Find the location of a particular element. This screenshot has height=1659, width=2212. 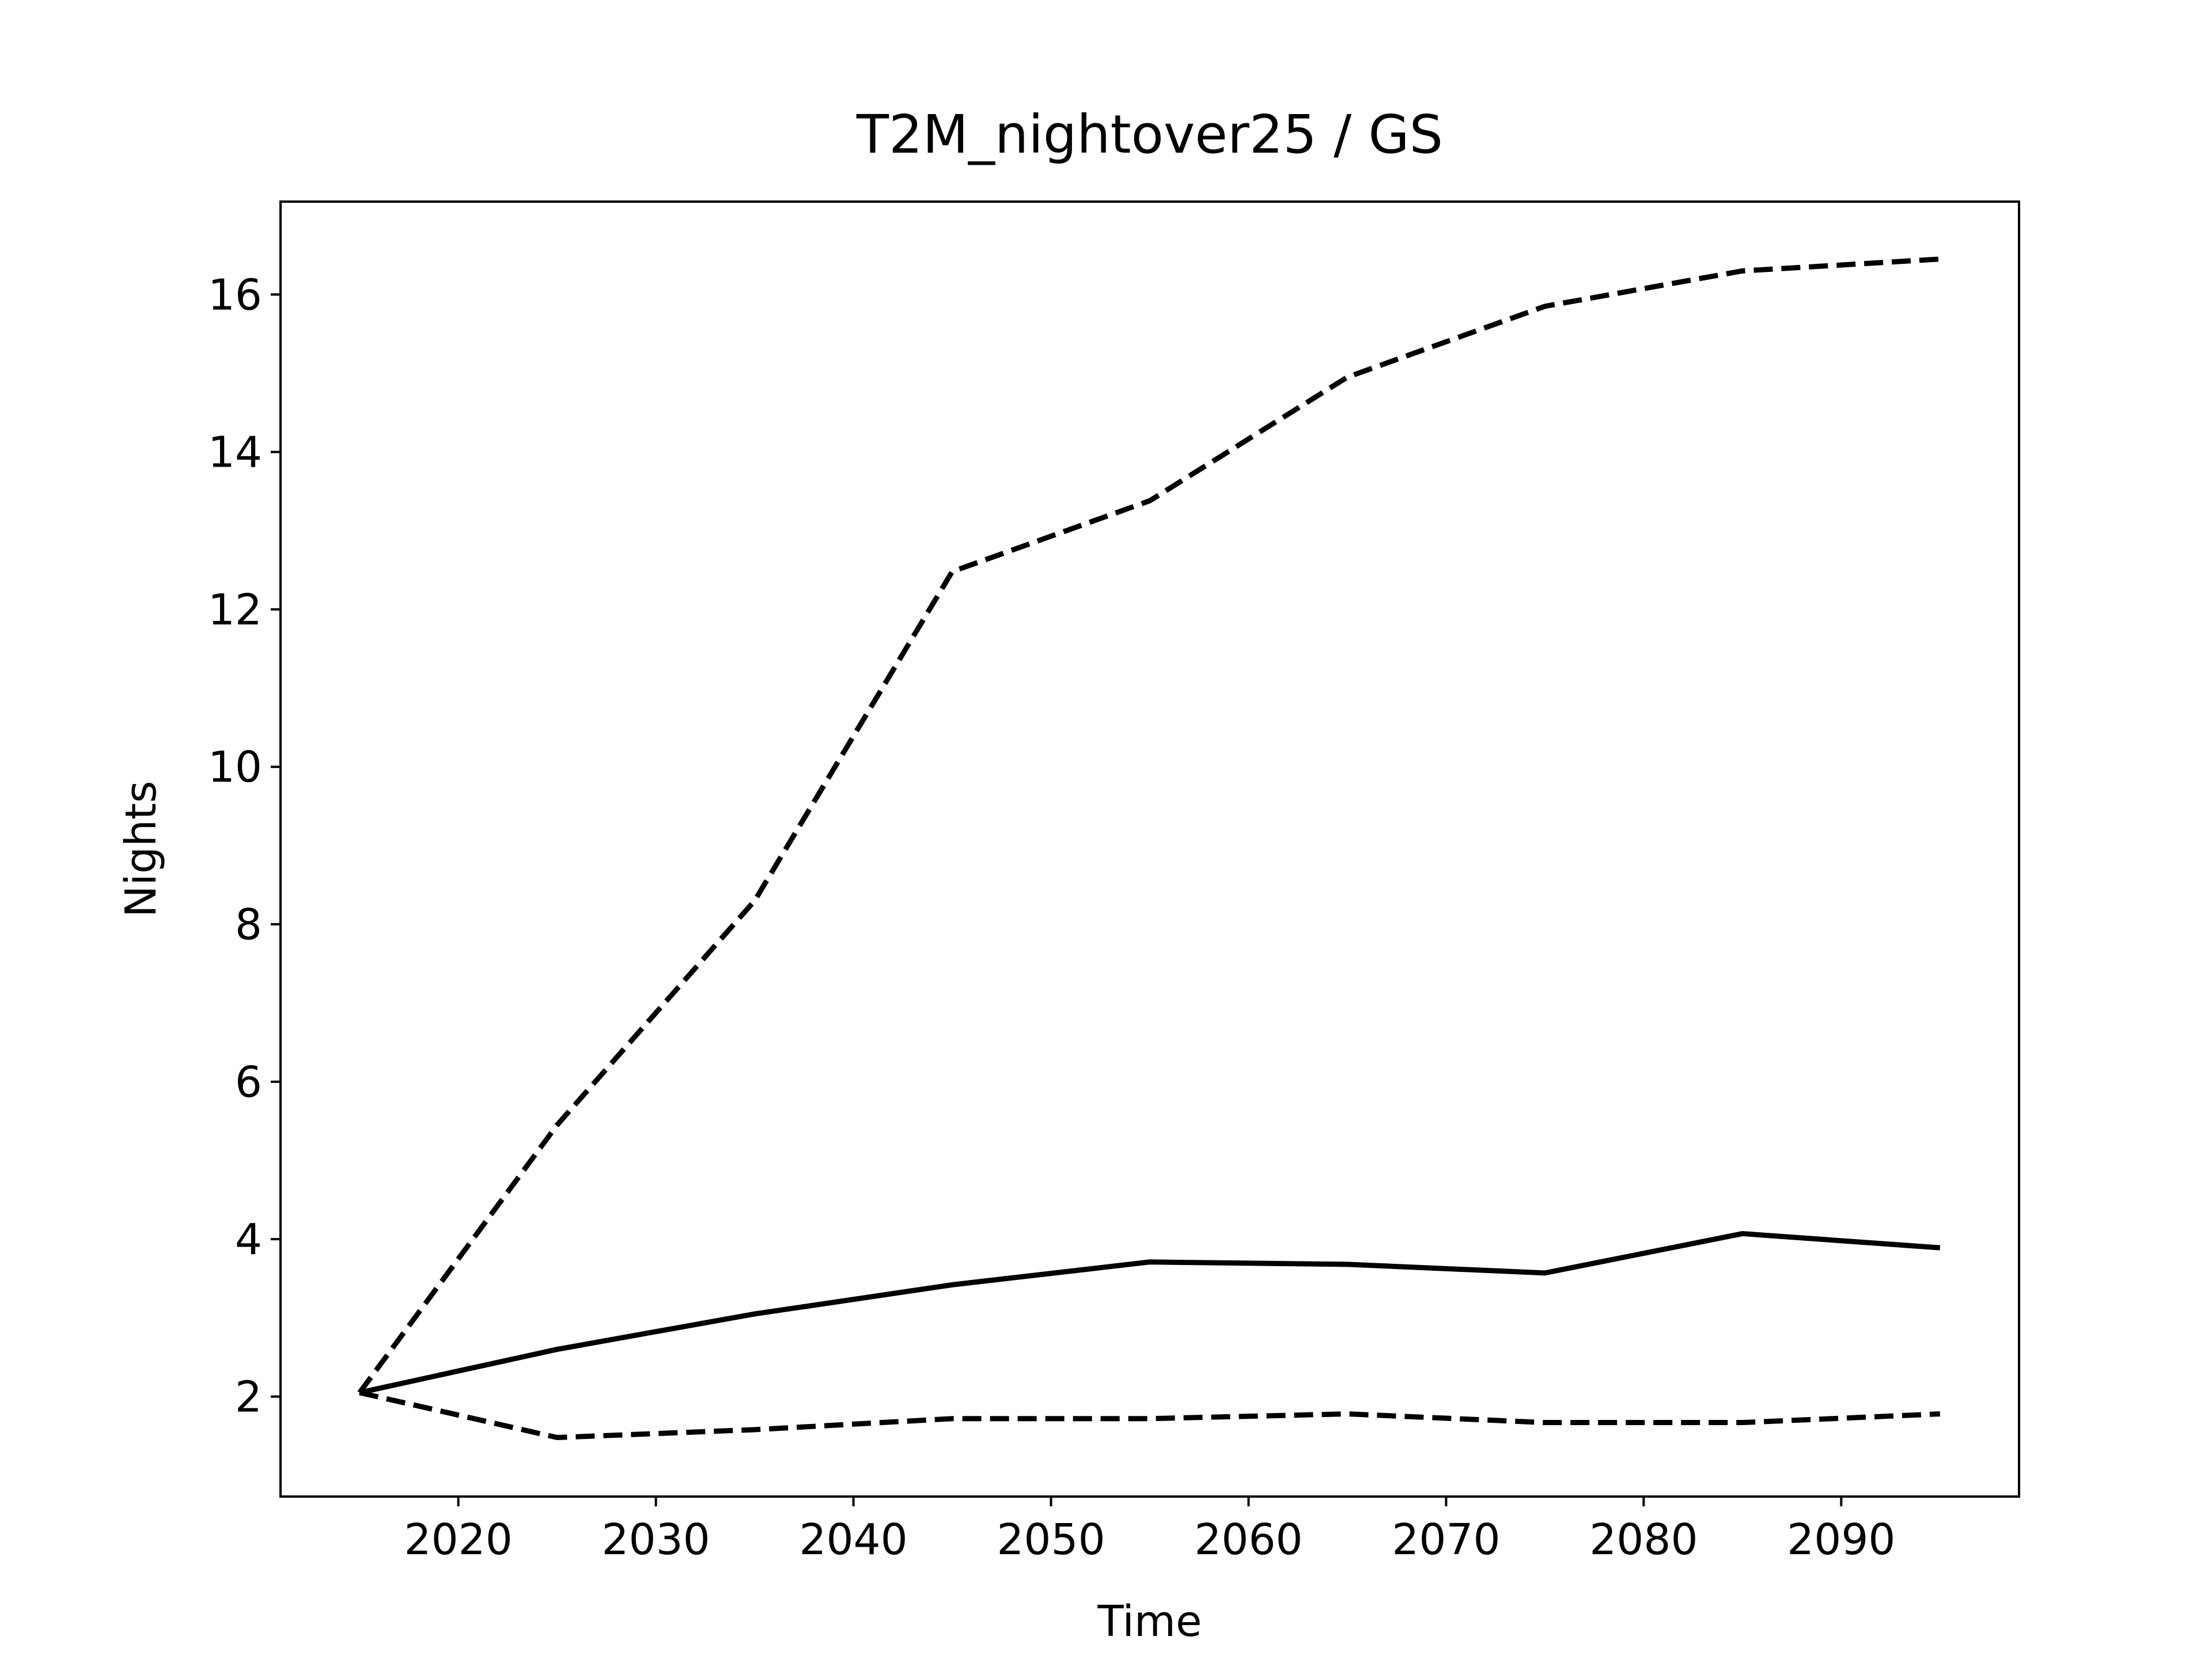

y-tick-label: 14 is located at coordinates (235, 453).